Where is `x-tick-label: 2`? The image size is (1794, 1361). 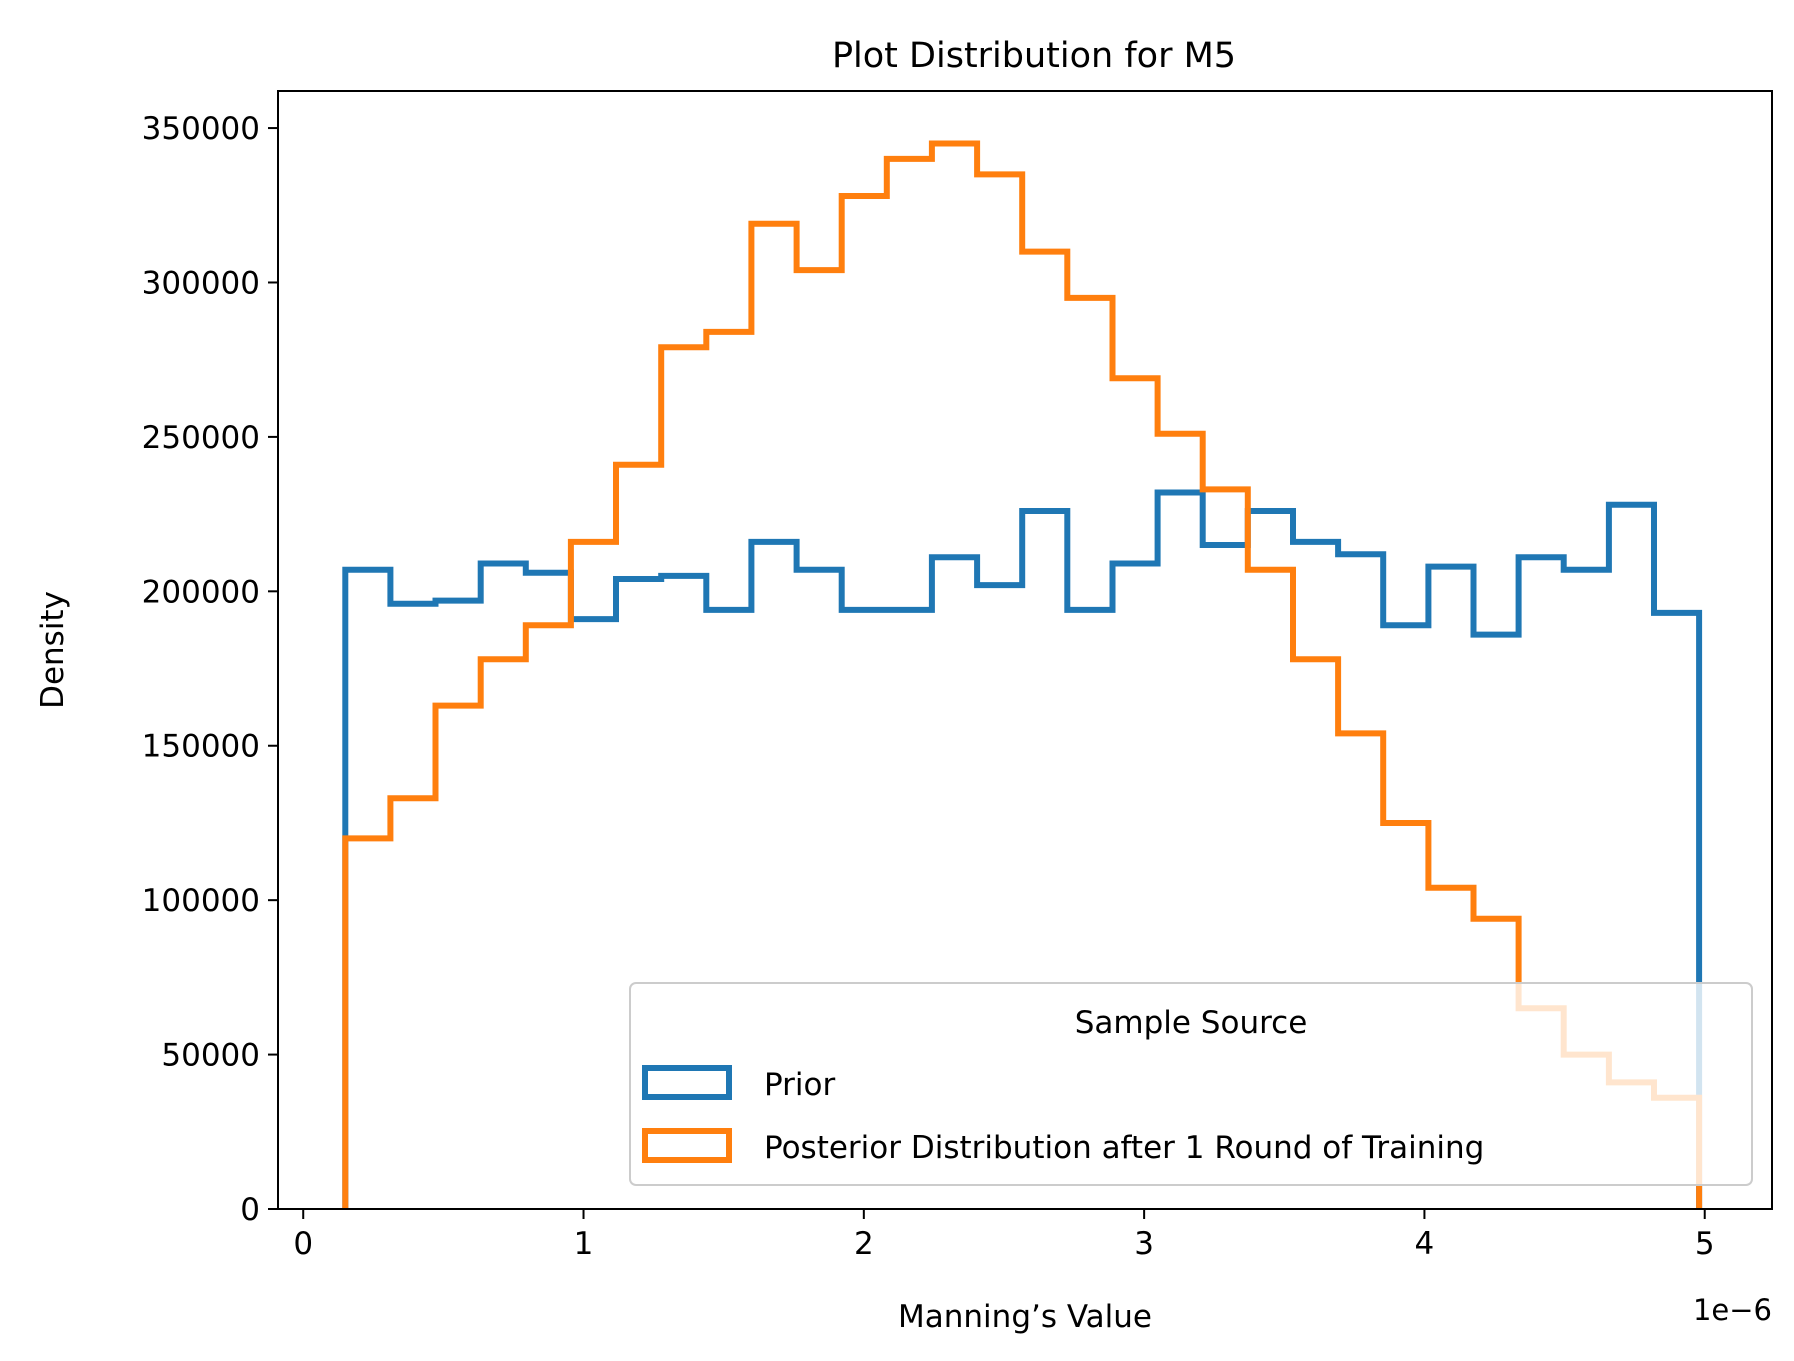
x-tick-label: 2 is located at coordinates (864, 1244).